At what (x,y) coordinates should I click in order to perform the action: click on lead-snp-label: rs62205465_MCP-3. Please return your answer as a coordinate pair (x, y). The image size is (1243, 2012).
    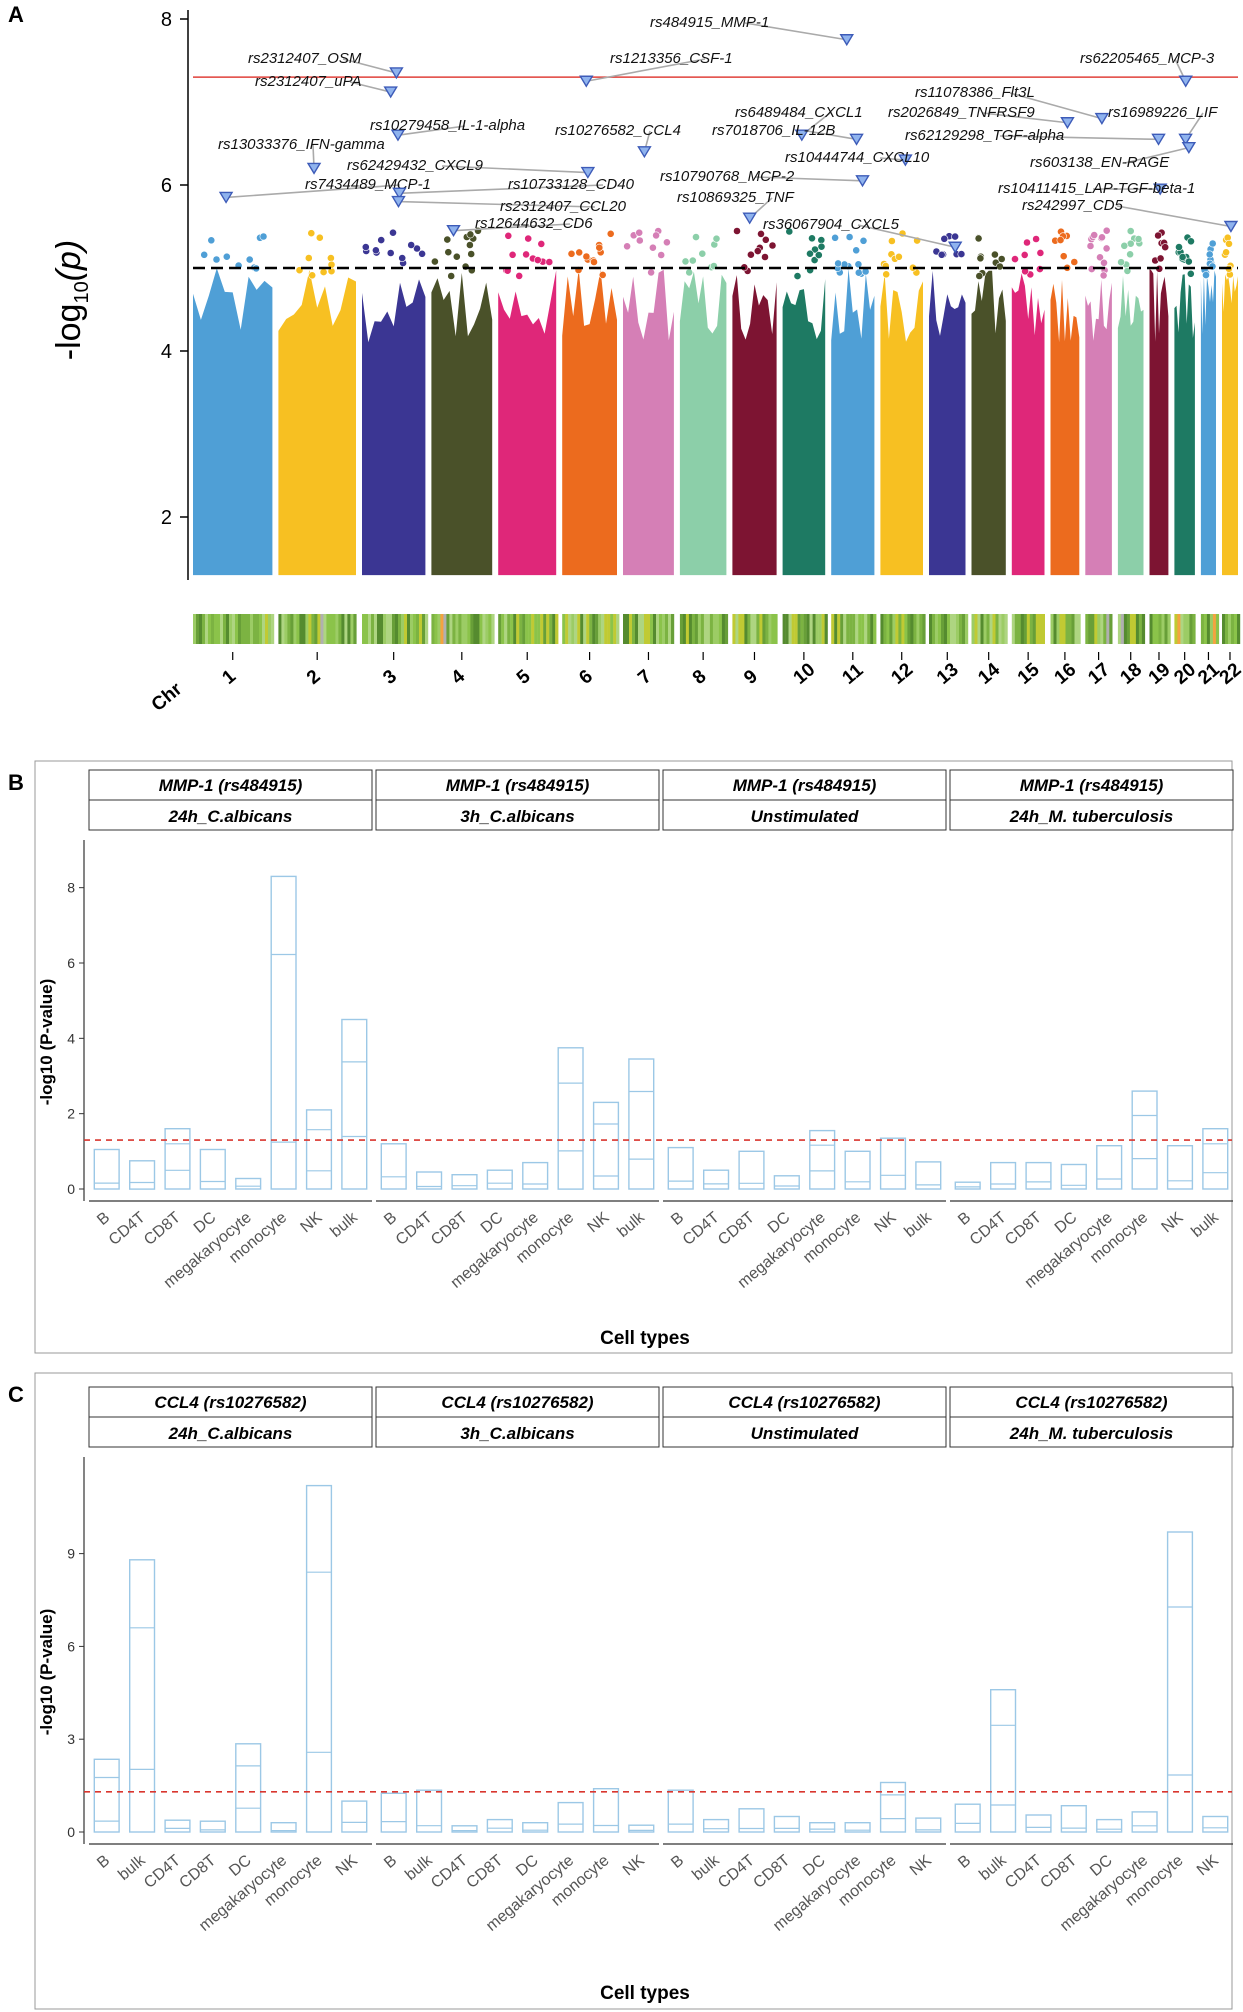
    Looking at the image, I should click on (1147, 58).